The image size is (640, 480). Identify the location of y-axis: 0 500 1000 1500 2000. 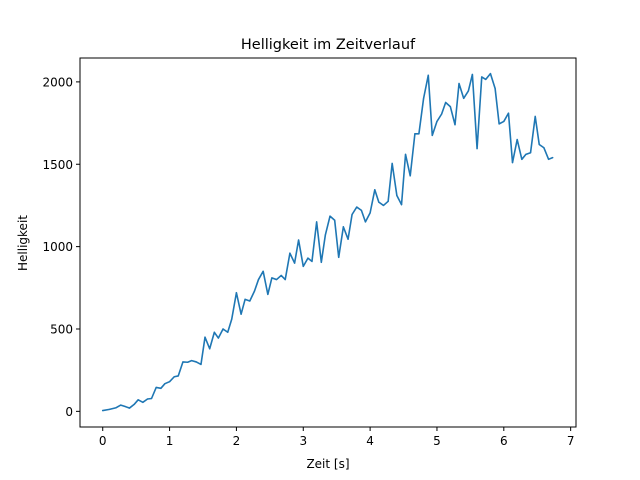
(61, 247).